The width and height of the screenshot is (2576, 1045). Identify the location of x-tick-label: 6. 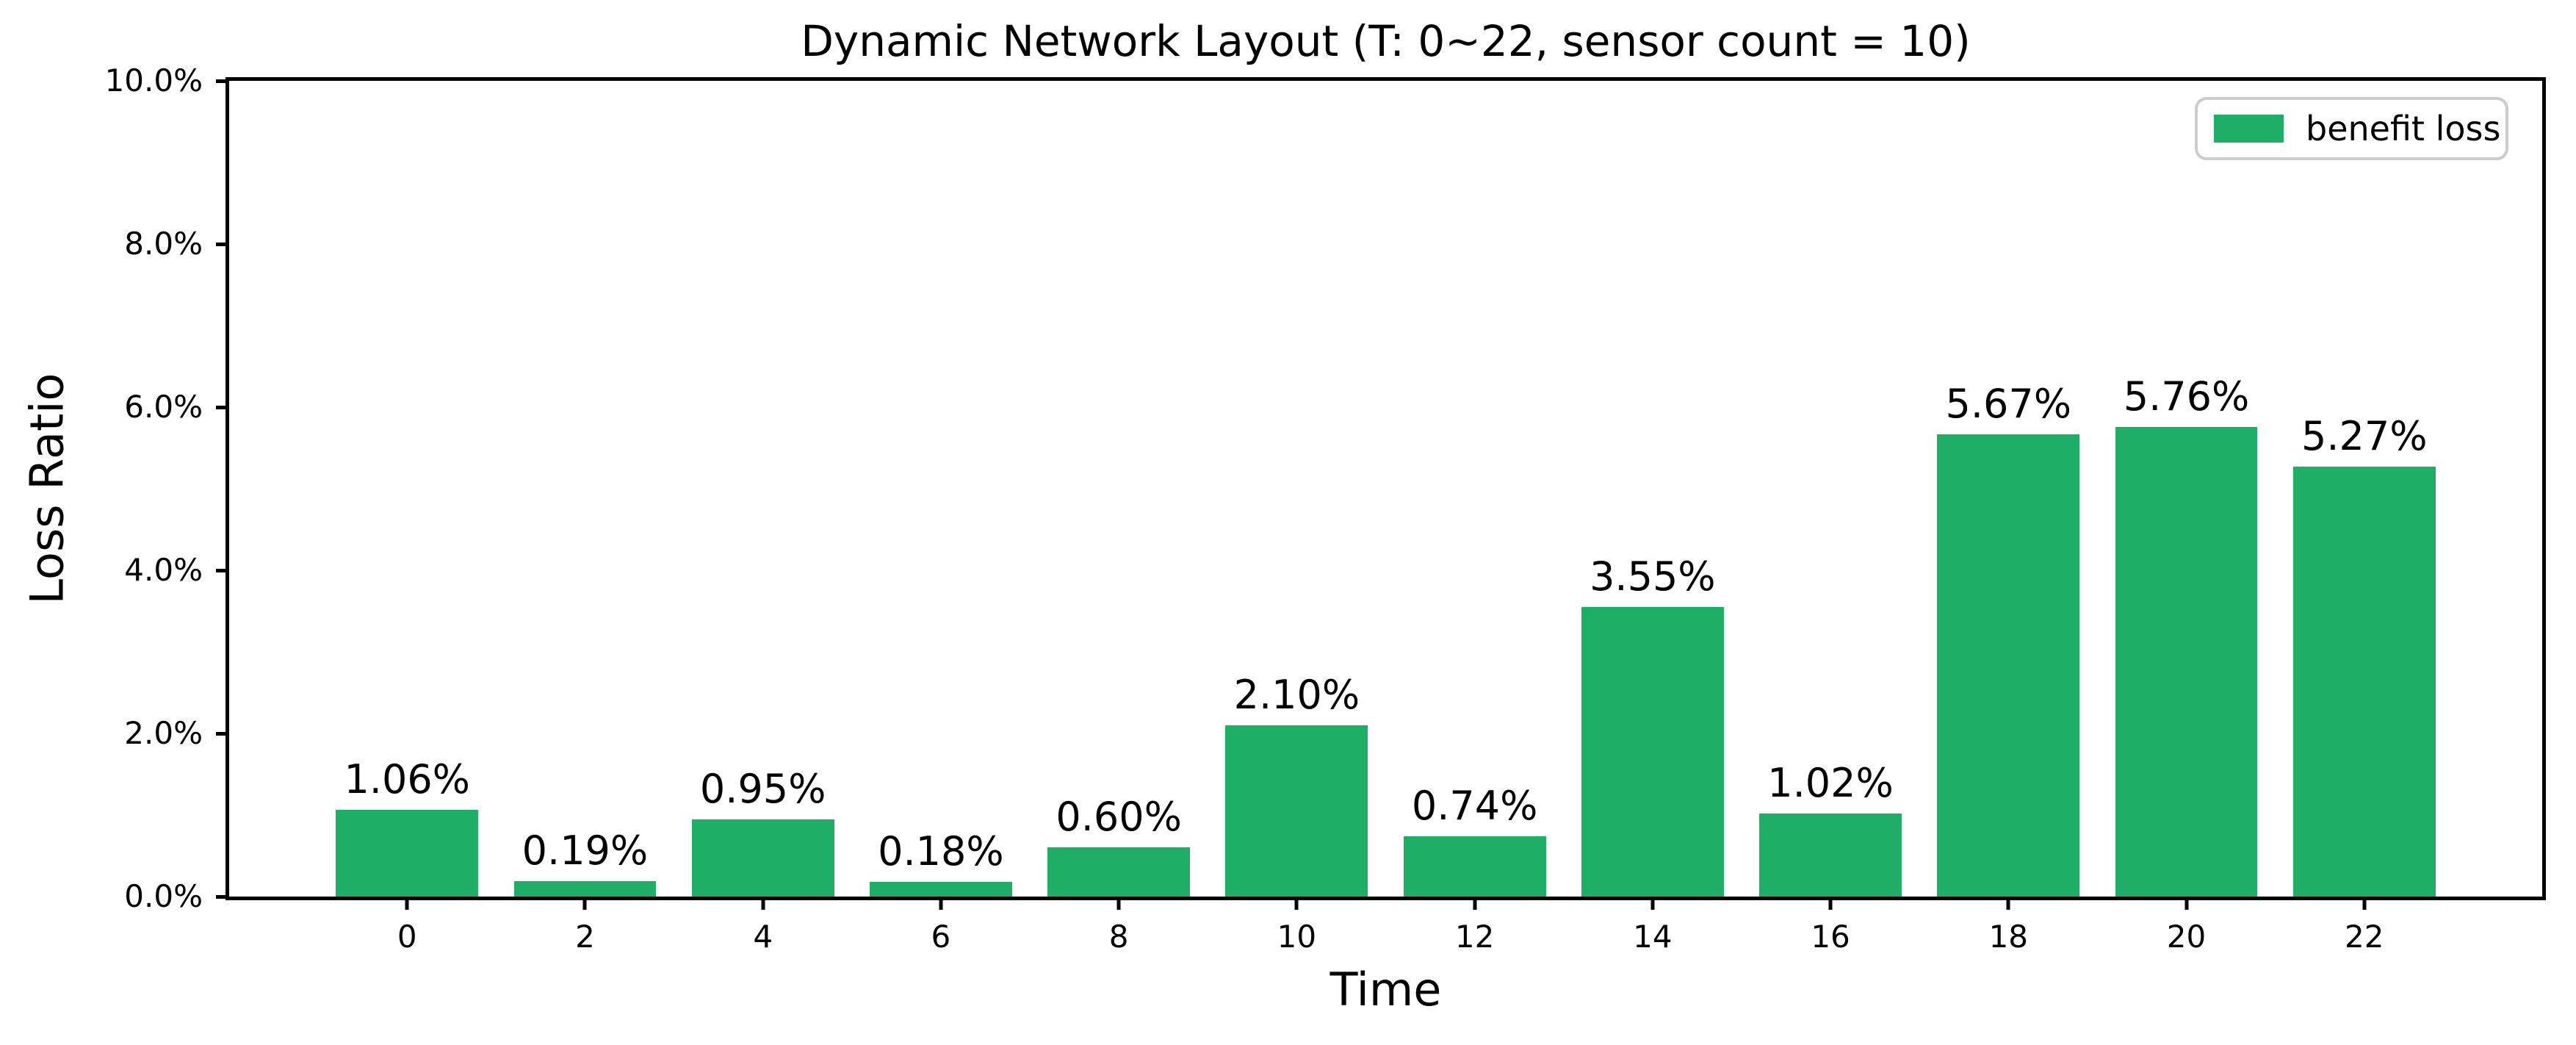
(941, 937).